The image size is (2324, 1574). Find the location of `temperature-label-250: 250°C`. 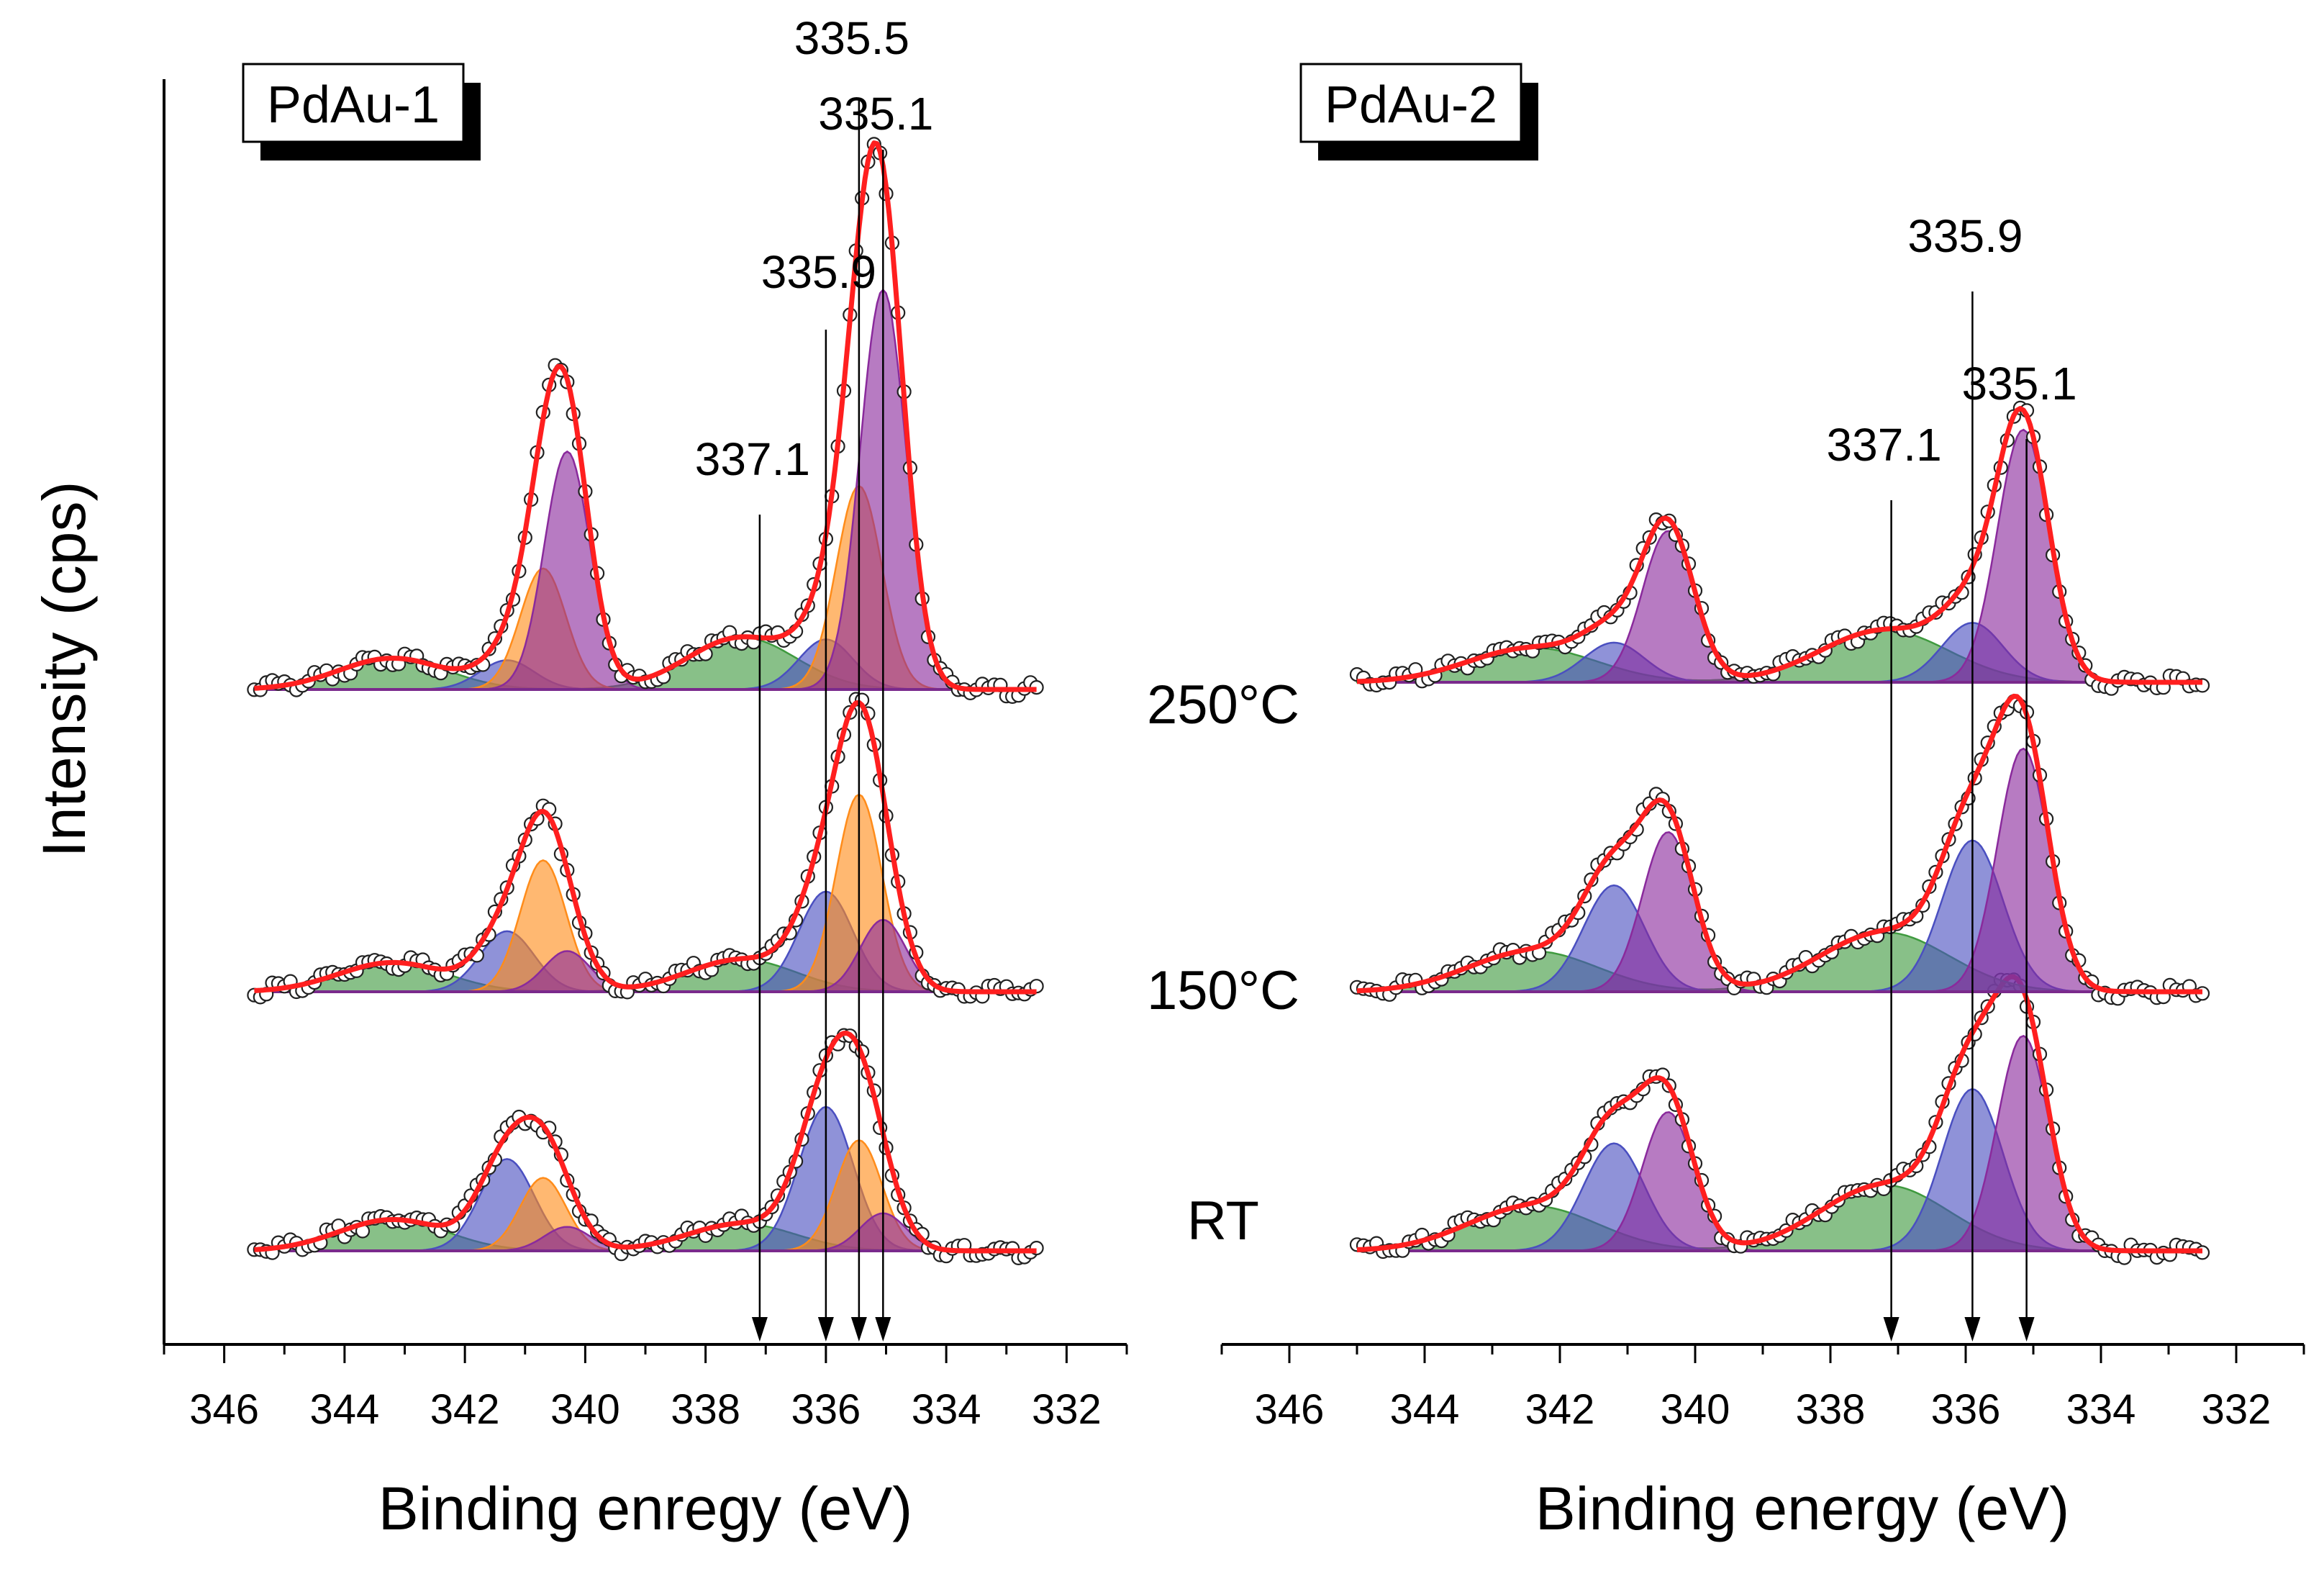

temperature-label-250: 250°C is located at coordinates (1223, 705).